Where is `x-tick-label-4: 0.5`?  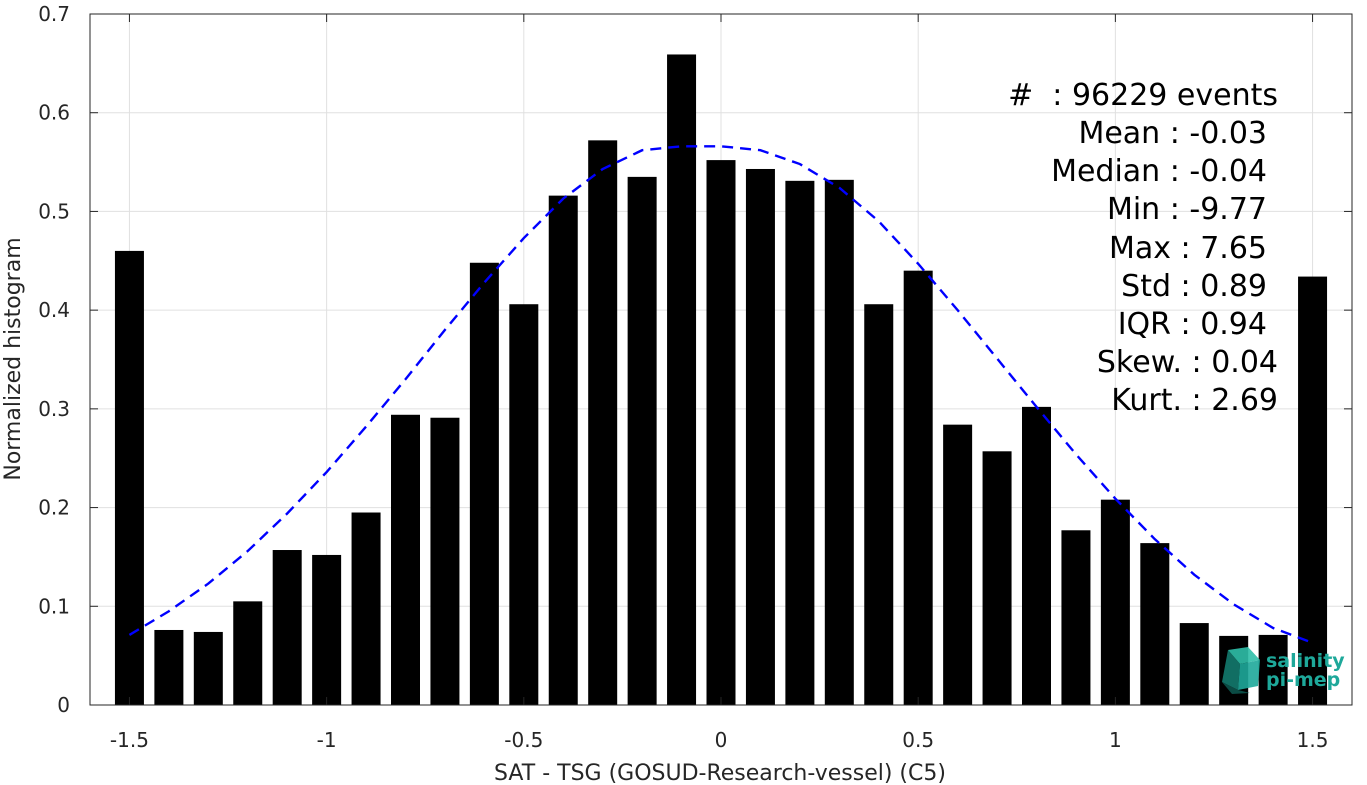
x-tick-label-4: 0.5 is located at coordinates (918, 740).